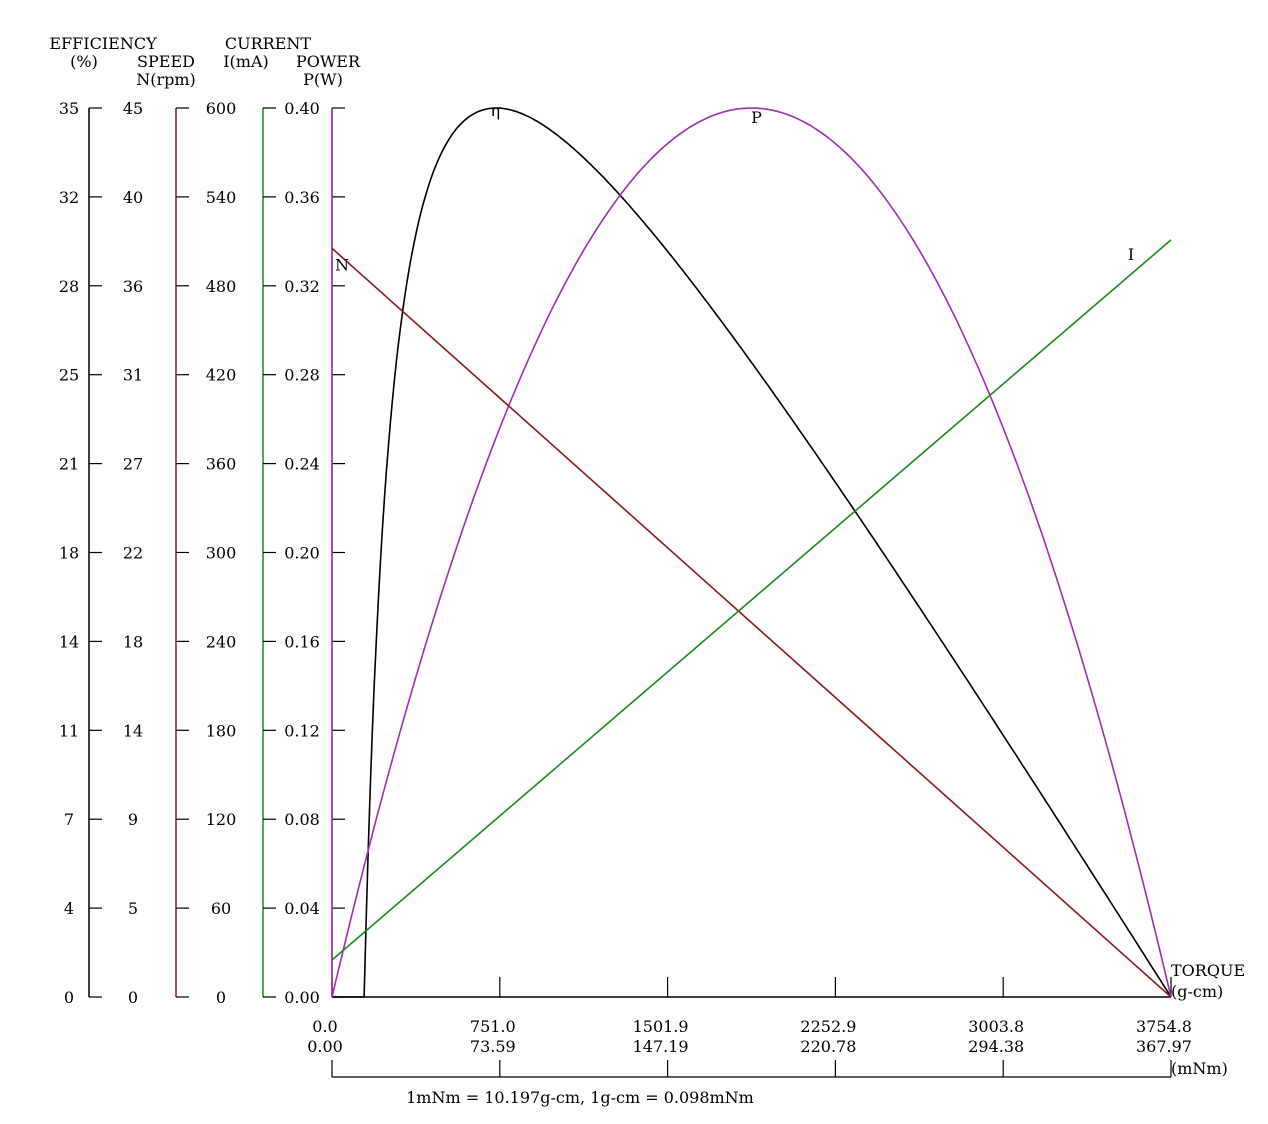 This screenshot has height=1124, width=1268. What do you see at coordinates (328, 61) in the screenshot?
I see `power-axis-title-line-1: POWER` at bounding box center [328, 61].